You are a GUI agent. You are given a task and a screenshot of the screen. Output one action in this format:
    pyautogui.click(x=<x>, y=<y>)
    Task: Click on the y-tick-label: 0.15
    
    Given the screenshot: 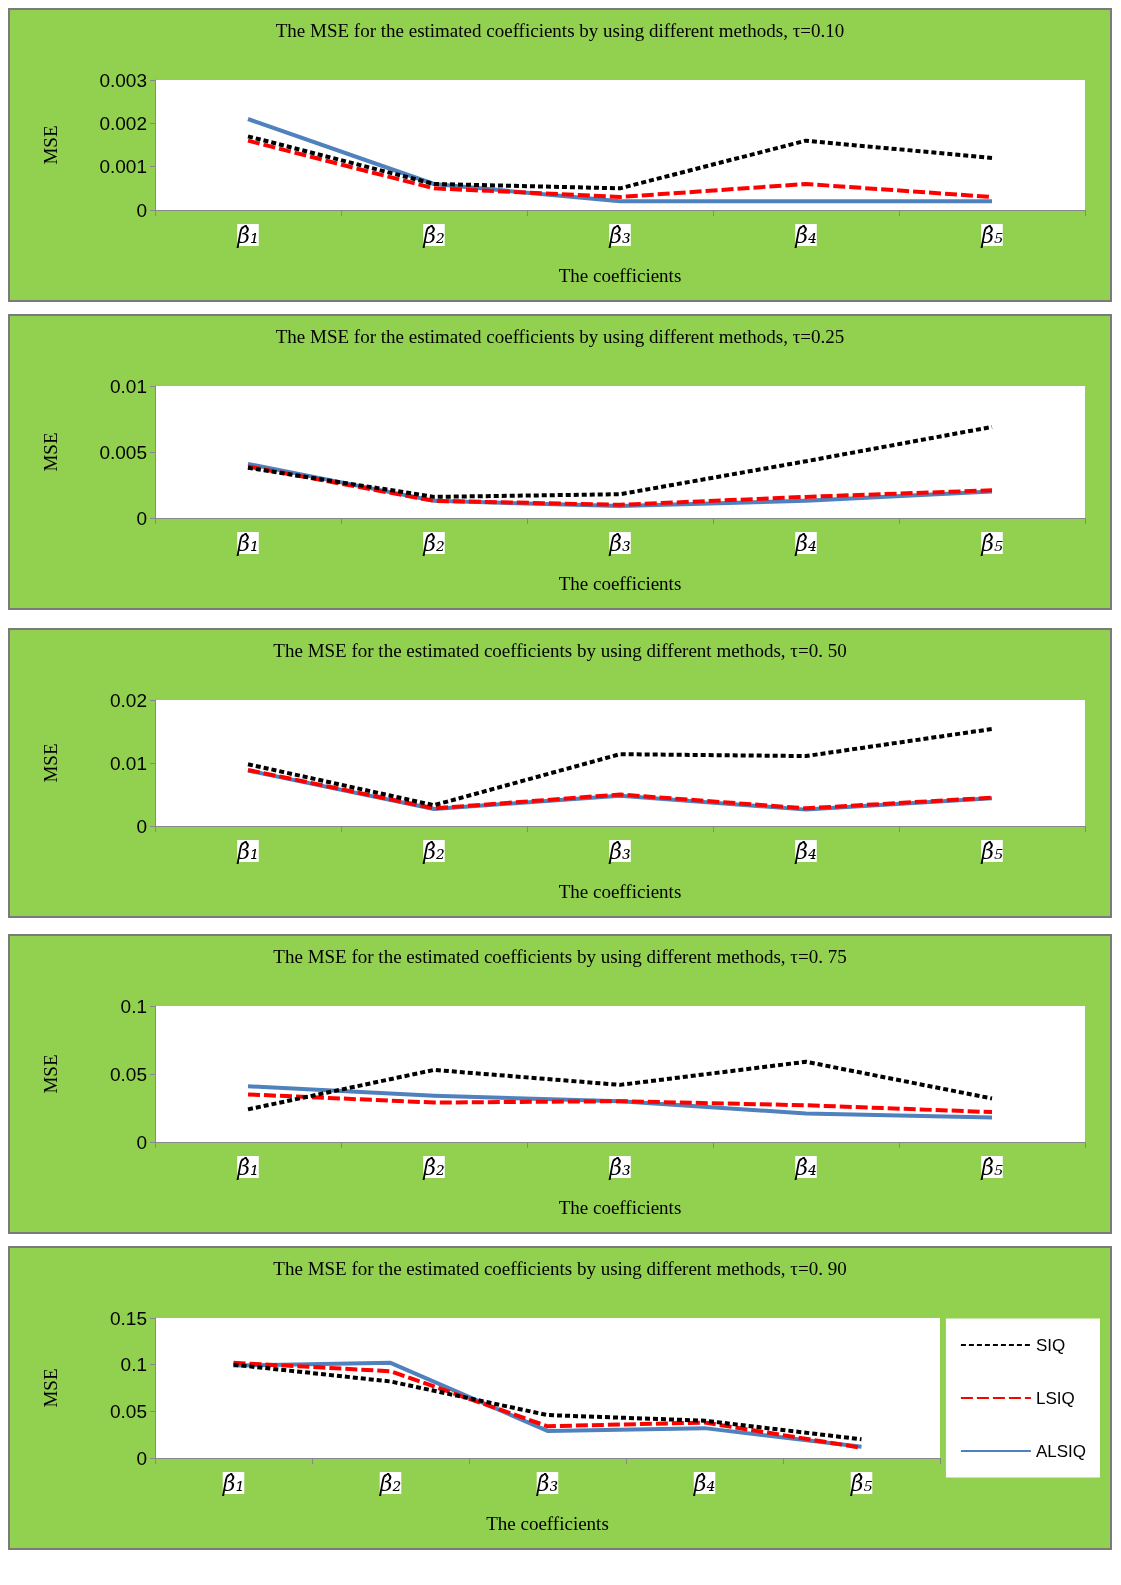 What is the action you would take?
    pyautogui.click(x=128, y=1318)
    